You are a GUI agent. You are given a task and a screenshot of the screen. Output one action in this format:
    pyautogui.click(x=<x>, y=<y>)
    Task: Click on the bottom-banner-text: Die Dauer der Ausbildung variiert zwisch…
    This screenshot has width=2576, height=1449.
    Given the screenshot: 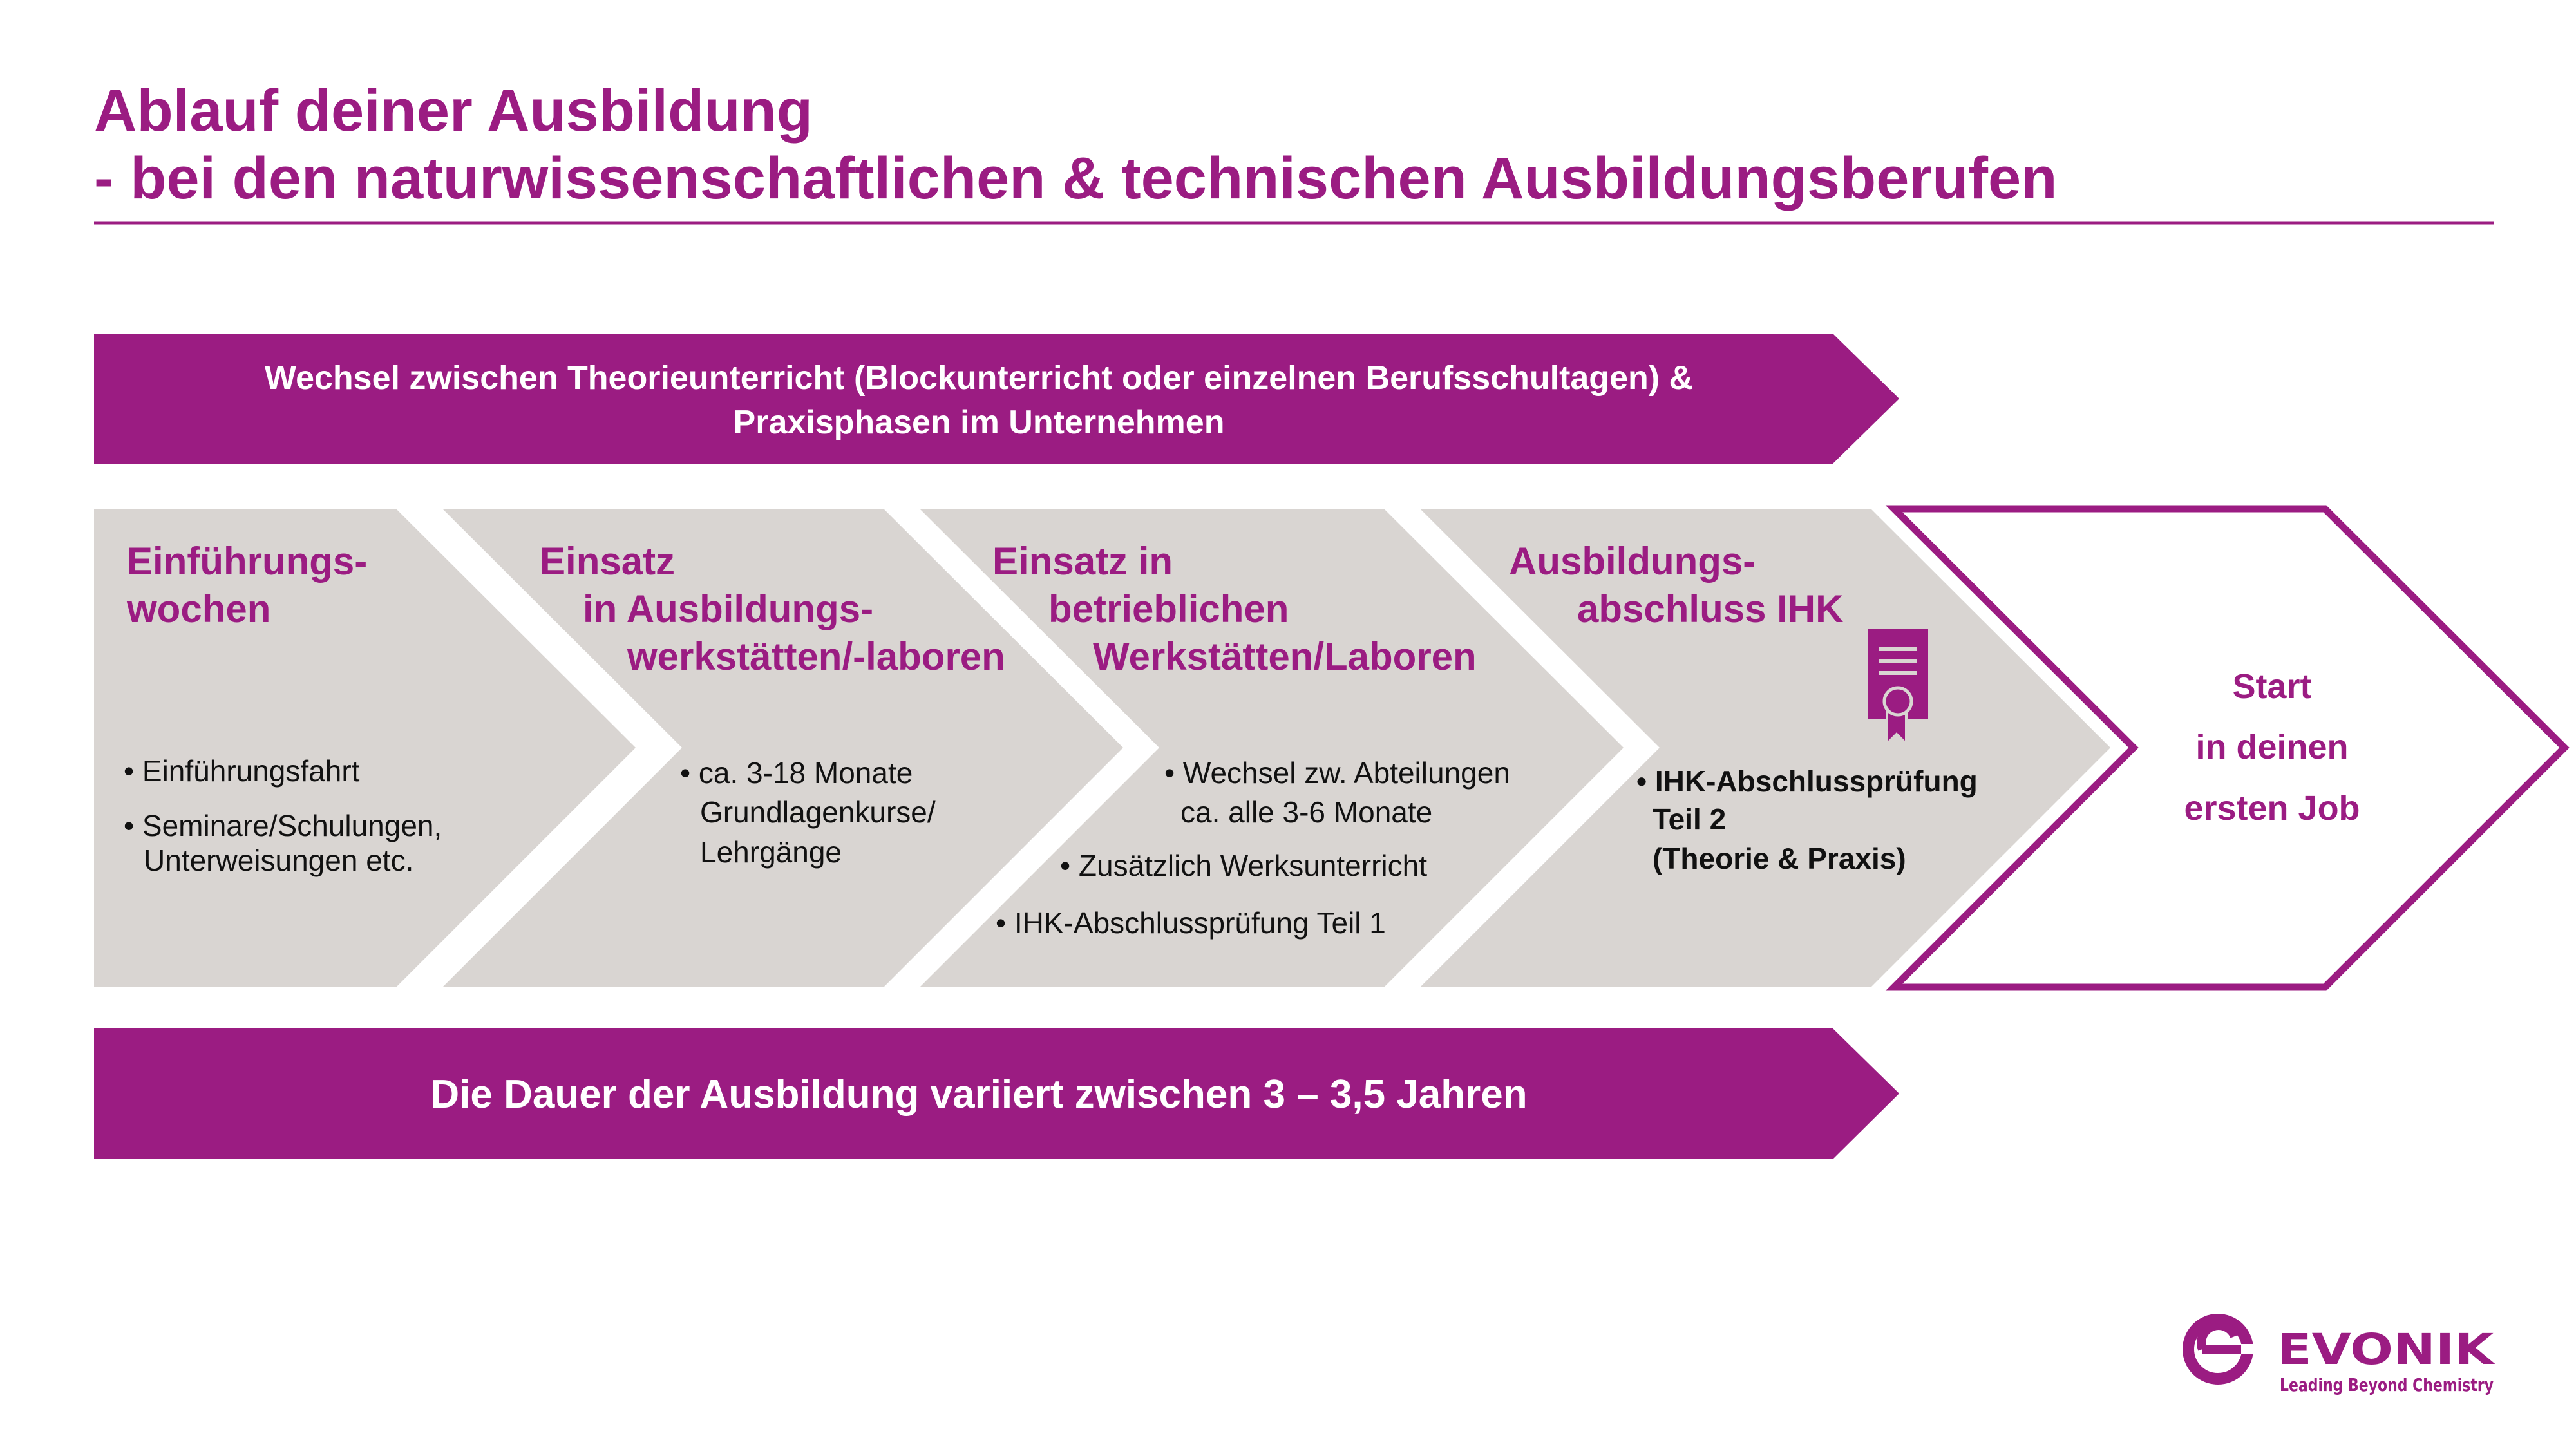 What is the action you would take?
    pyautogui.click(x=979, y=1094)
    